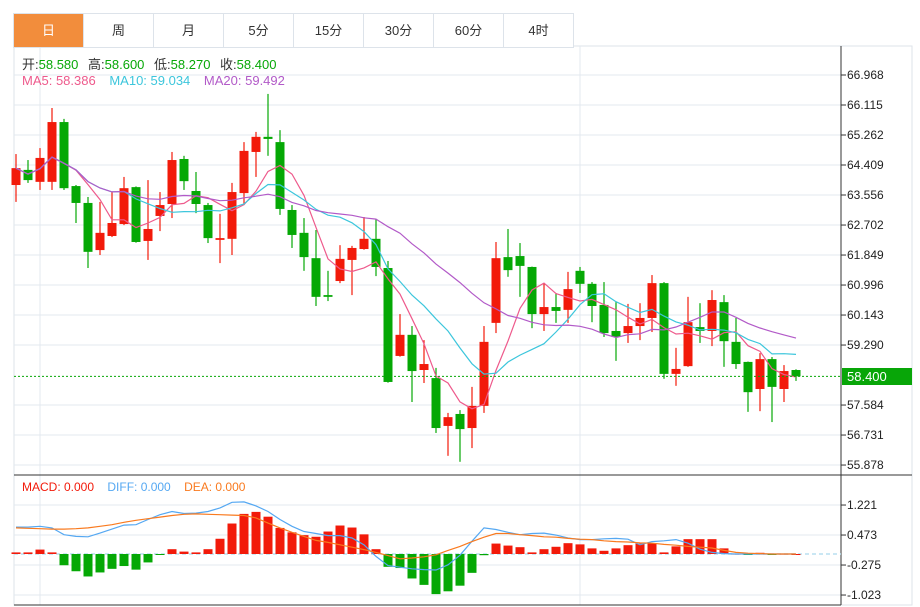 The width and height of the screenshot is (920, 607). What do you see at coordinates (862, 535) in the screenshot?
I see `macd-tick-label: 0.473` at bounding box center [862, 535].